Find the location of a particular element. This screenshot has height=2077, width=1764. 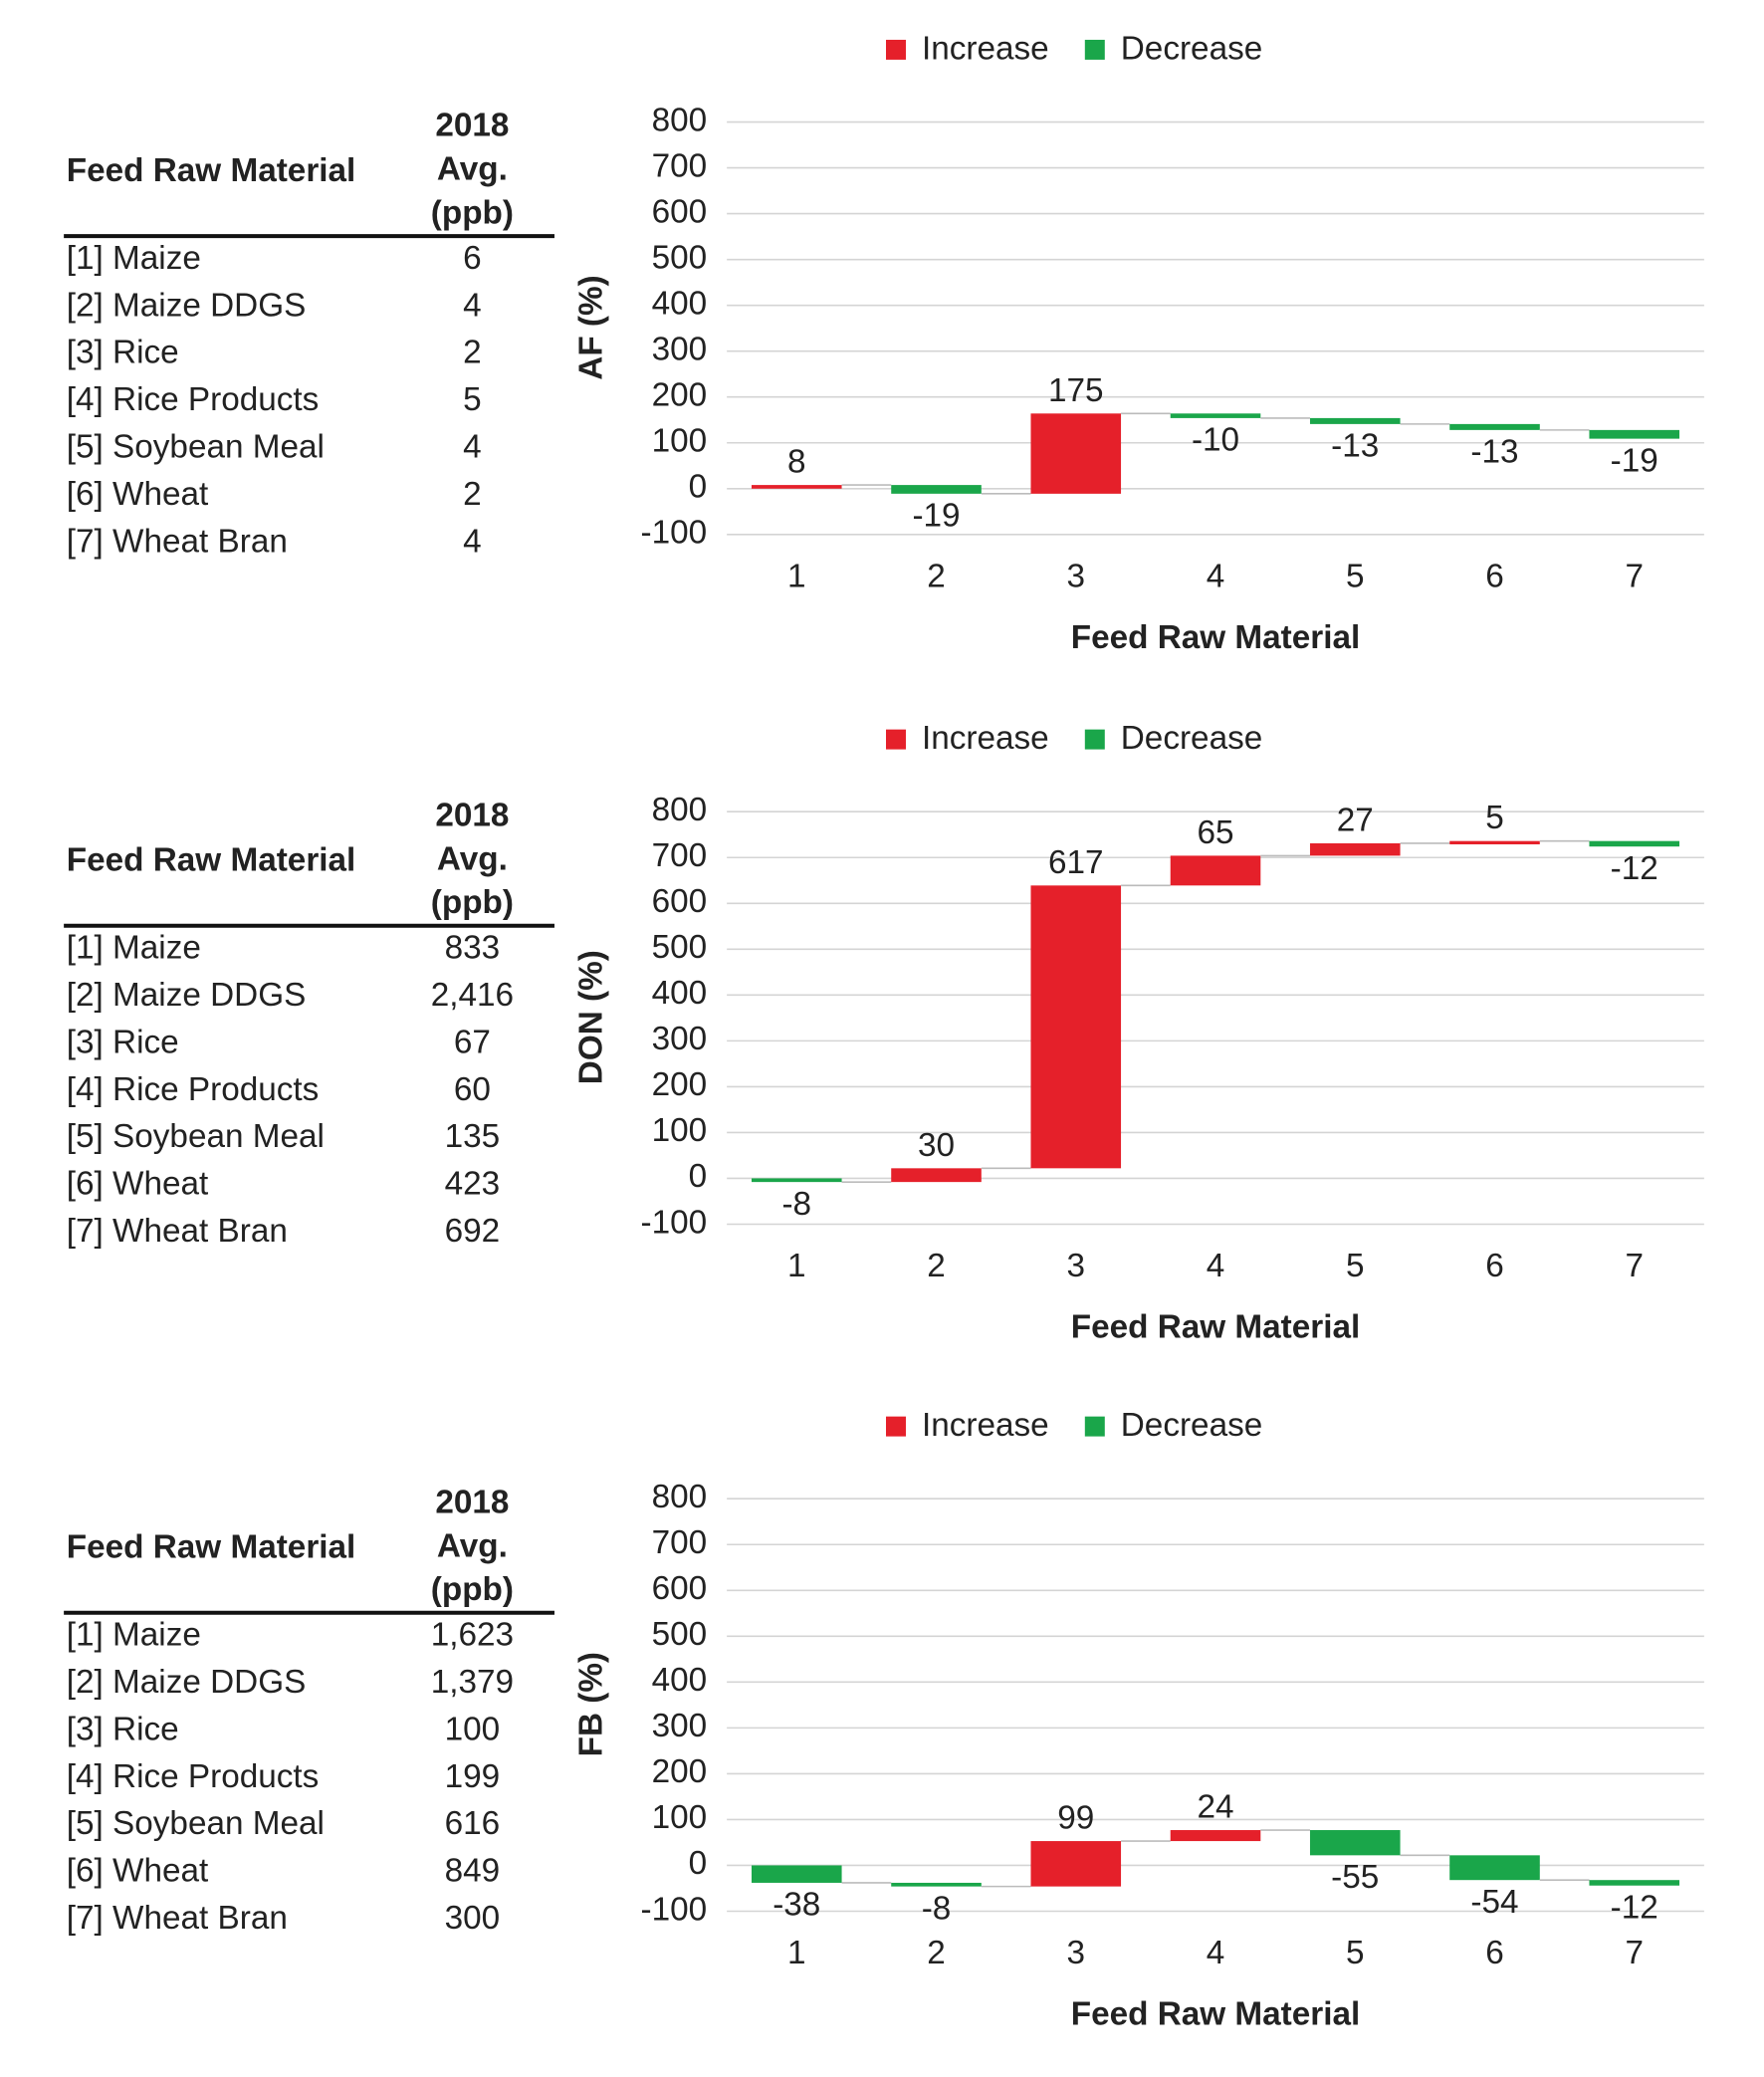

table-cell: 616 is located at coordinates (473, 1823).